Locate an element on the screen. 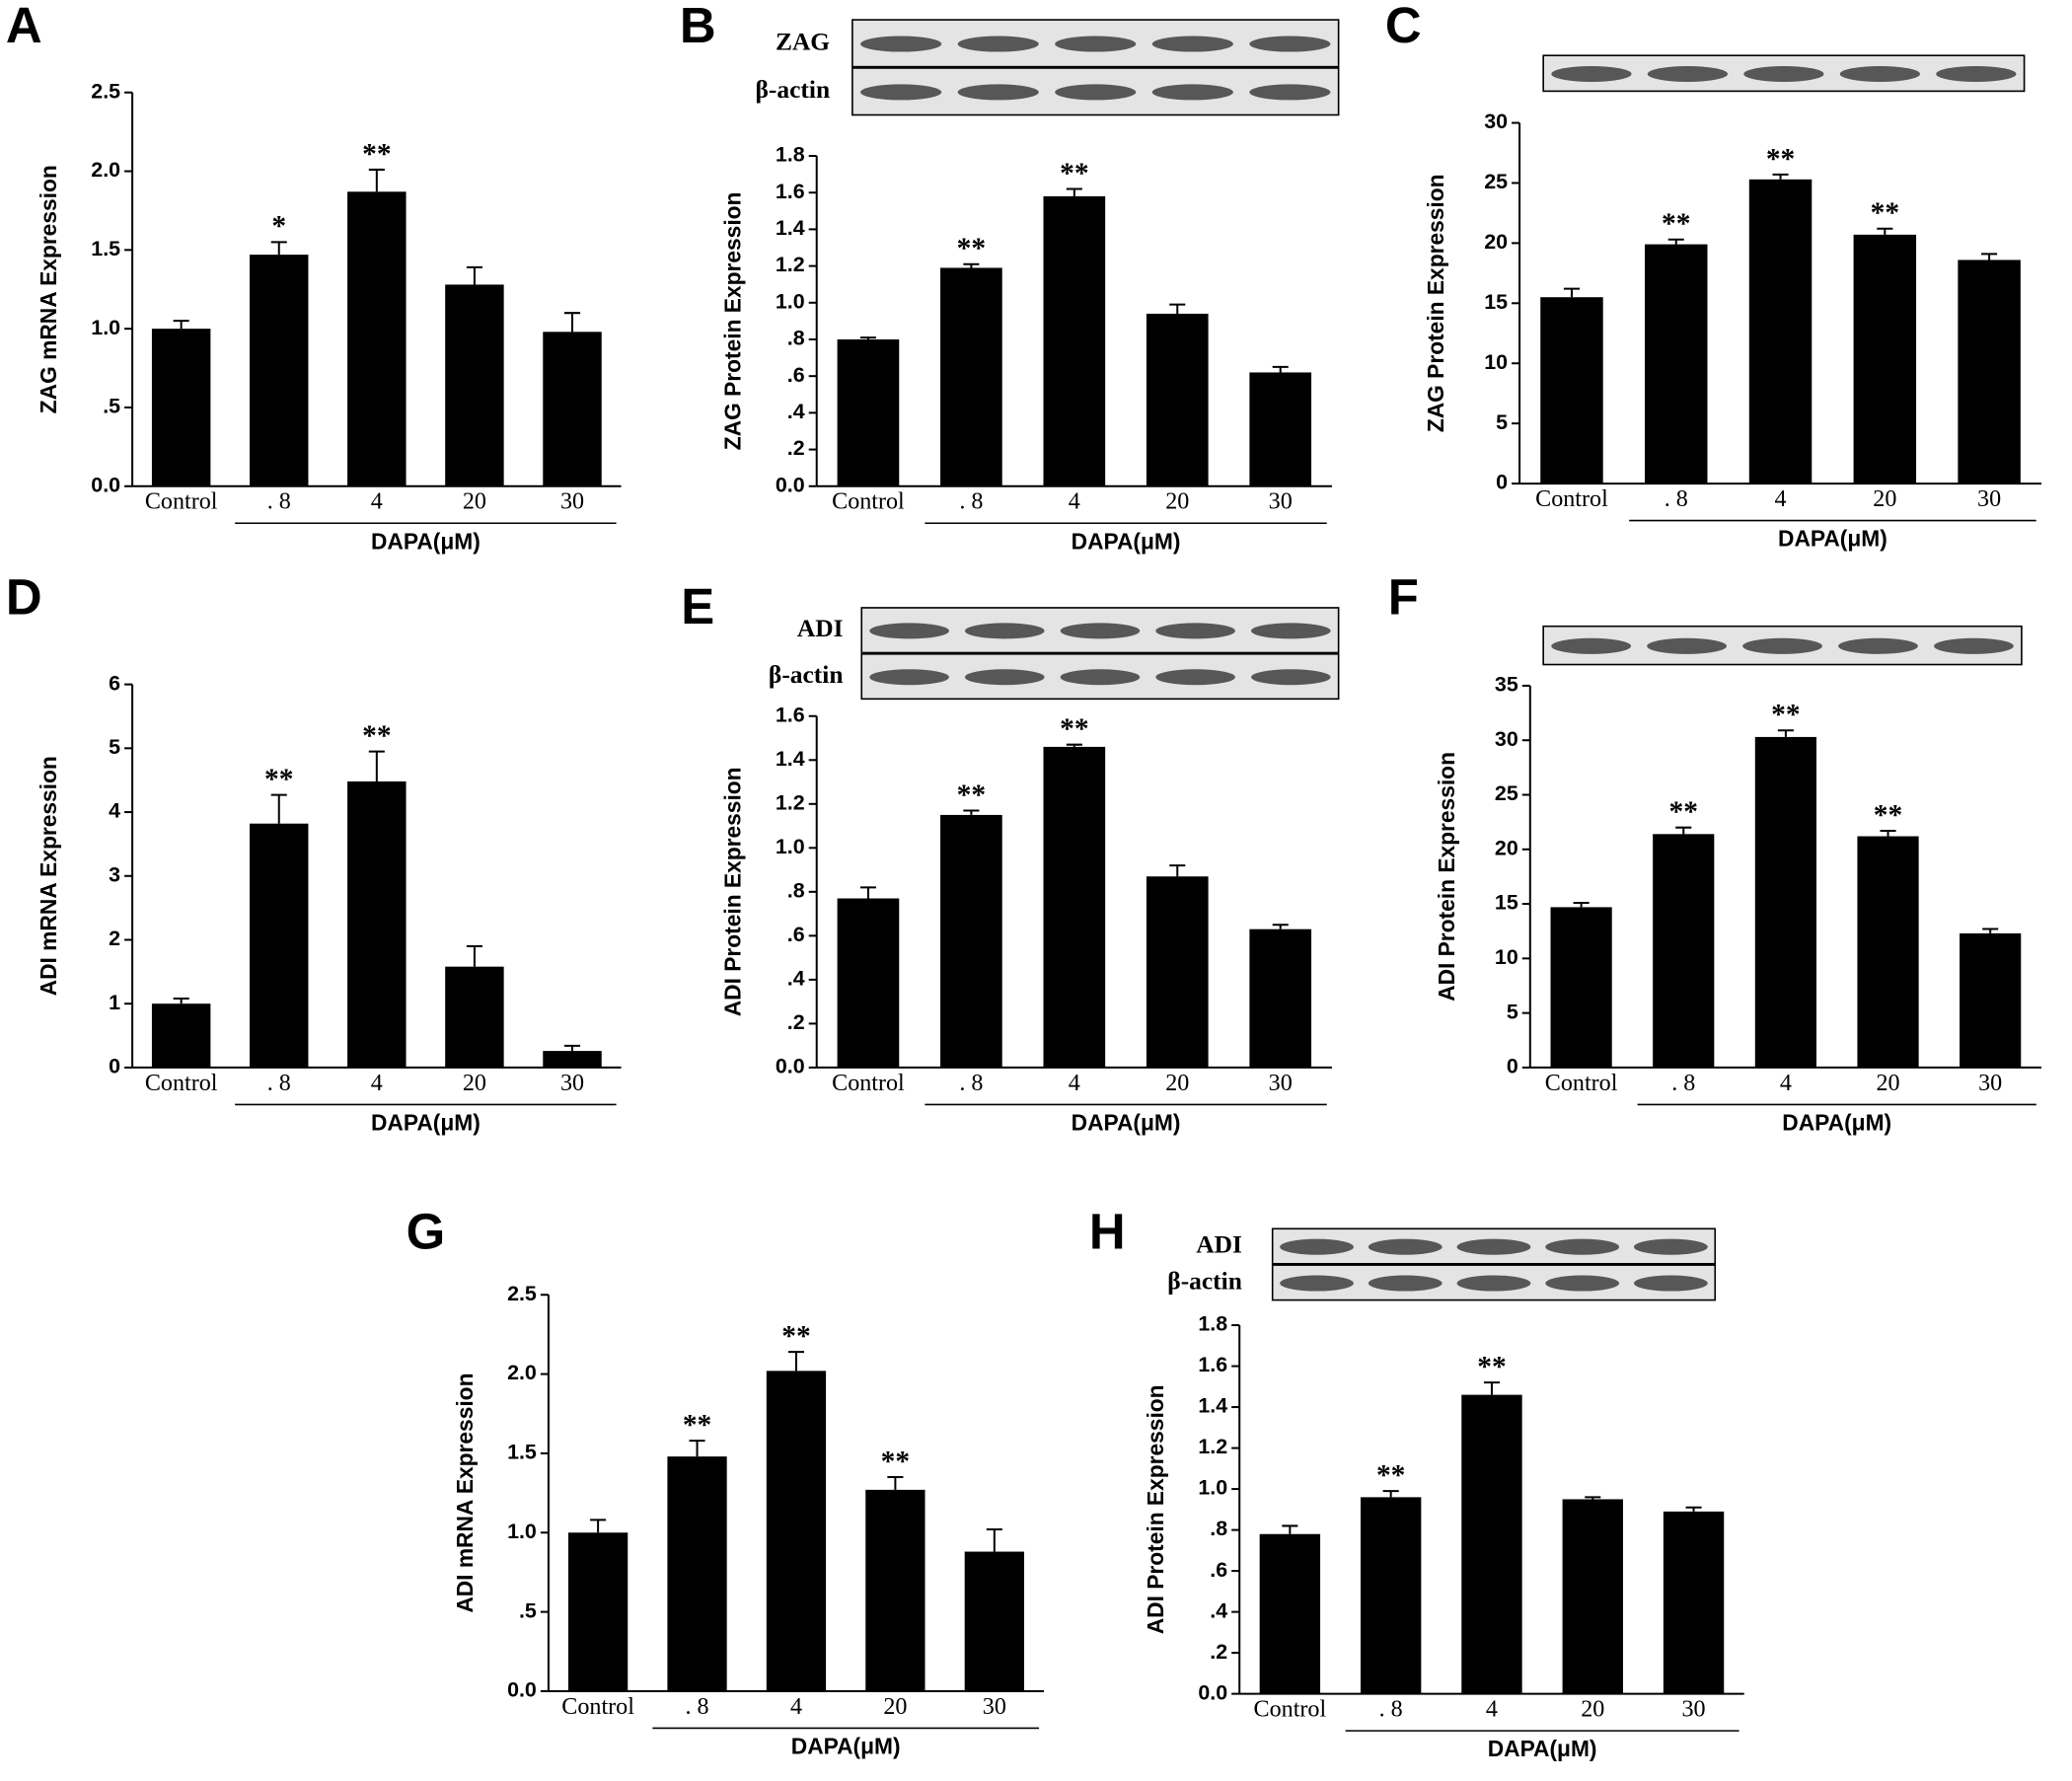 The image size is (2072, 1781). panel-letter: F is located at coordinates (1403, 597).